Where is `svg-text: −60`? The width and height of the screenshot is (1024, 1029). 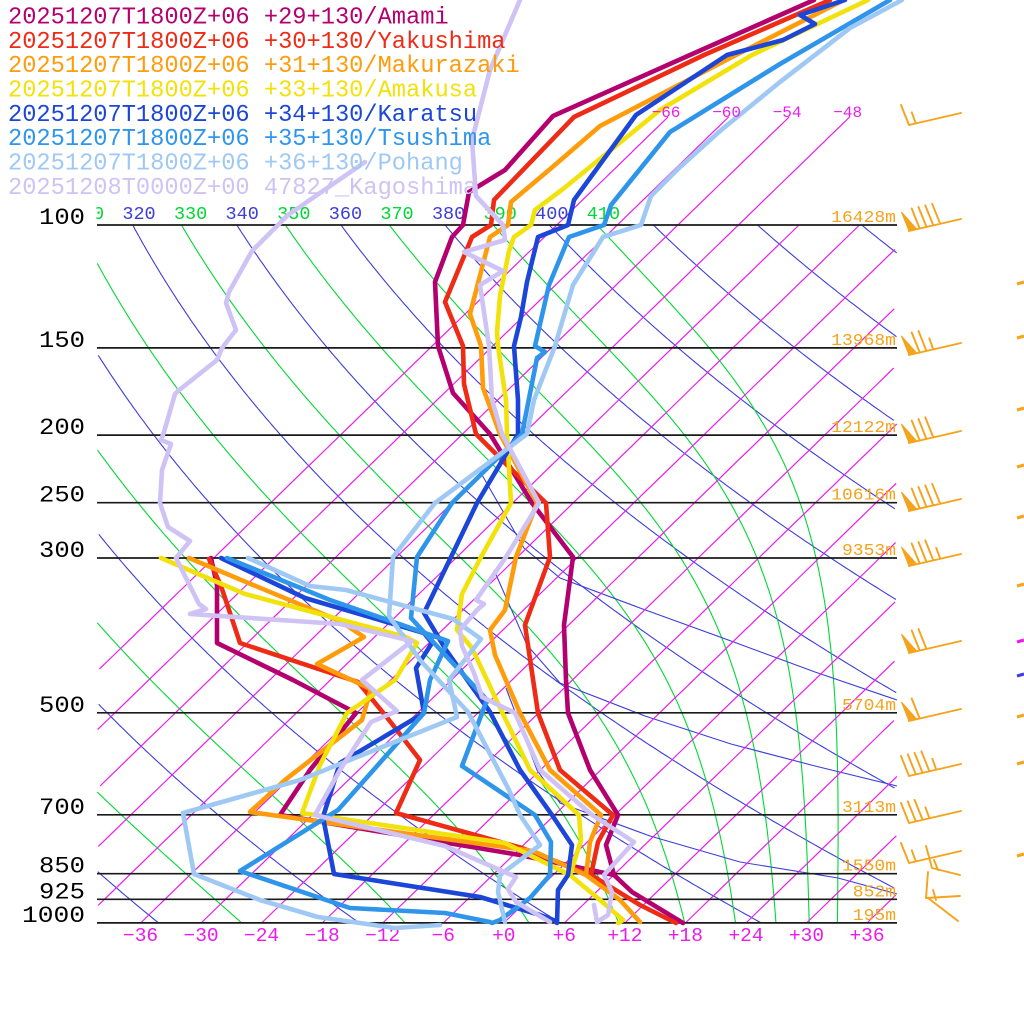
svg-text: −60 is located at coordinates (726, 113).